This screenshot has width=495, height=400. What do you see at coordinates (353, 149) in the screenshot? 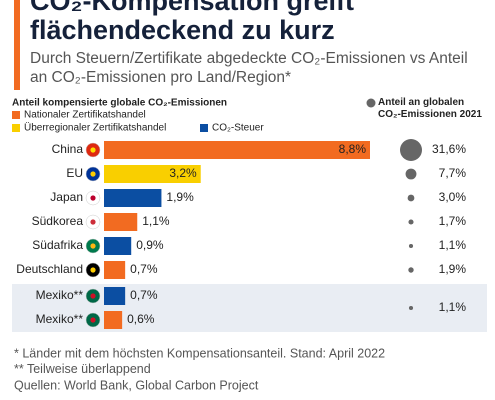
I see `value-label: 8,8%` at bounding box center [353, 149].